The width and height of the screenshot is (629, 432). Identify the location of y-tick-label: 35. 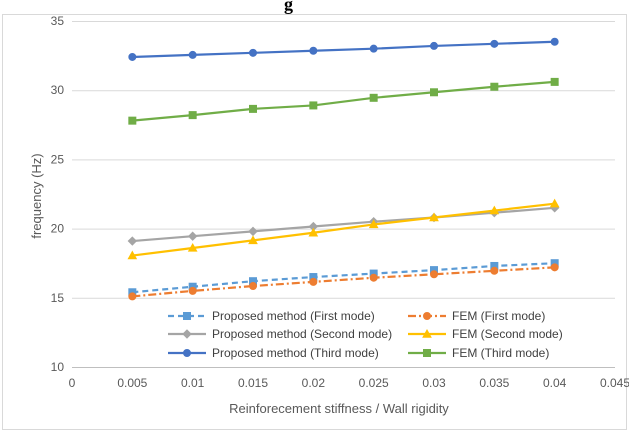
(58, 21).